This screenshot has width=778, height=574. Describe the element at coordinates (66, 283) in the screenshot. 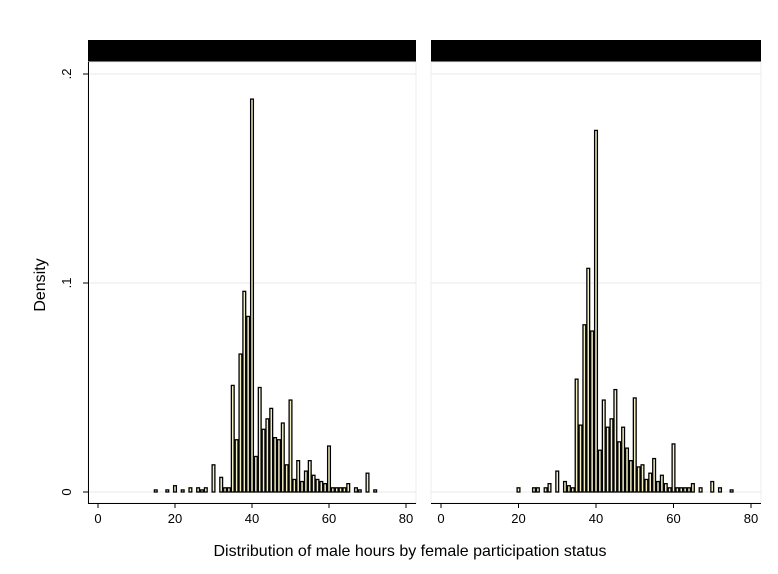

I see `y-tick-label-1: .1` at that location.